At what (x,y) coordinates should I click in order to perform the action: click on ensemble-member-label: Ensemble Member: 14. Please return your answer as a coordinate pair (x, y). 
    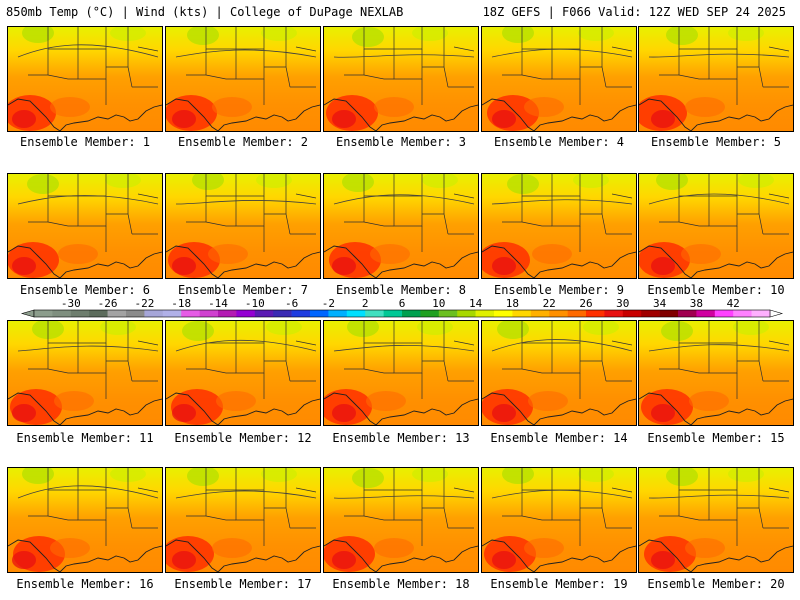
    Looking at the image, I should click on (559, 438).